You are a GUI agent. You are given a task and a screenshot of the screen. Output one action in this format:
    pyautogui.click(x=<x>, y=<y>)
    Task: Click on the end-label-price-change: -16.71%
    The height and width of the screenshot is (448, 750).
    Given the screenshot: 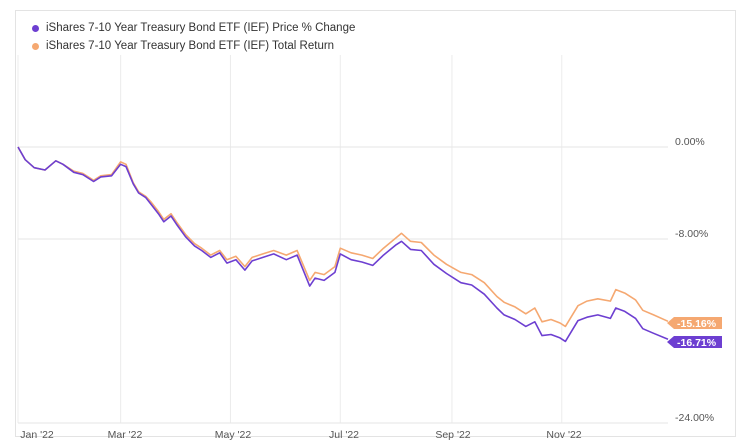 What is the action you would take?
    pyautogui.click(x=694, y=342)
    